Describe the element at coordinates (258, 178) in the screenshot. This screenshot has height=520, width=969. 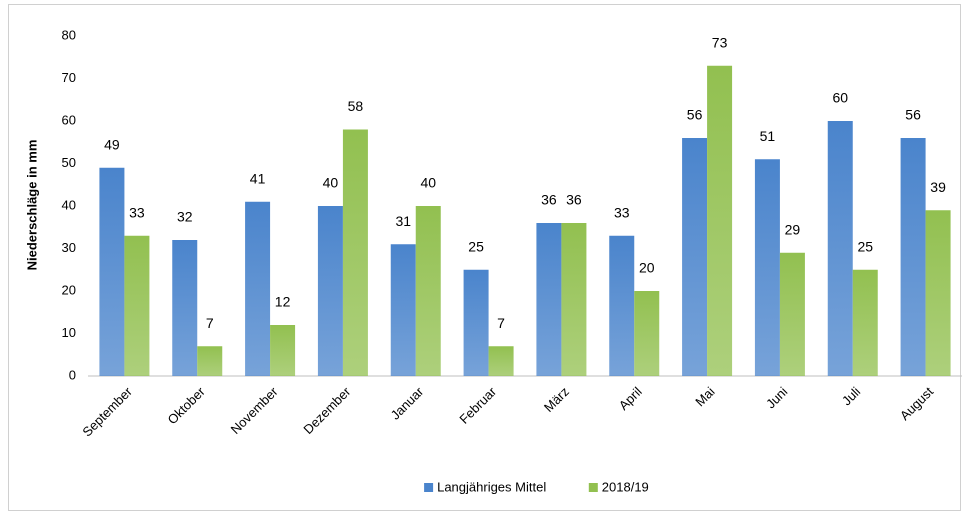
I see `data-label: 41` at that location.